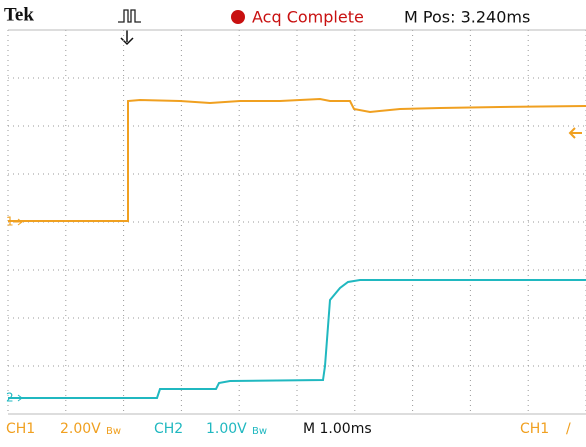  What do you see at coordinates (129, 16) in the screenshot?
I see `trigger-icon` at bounding box center [129, 16].